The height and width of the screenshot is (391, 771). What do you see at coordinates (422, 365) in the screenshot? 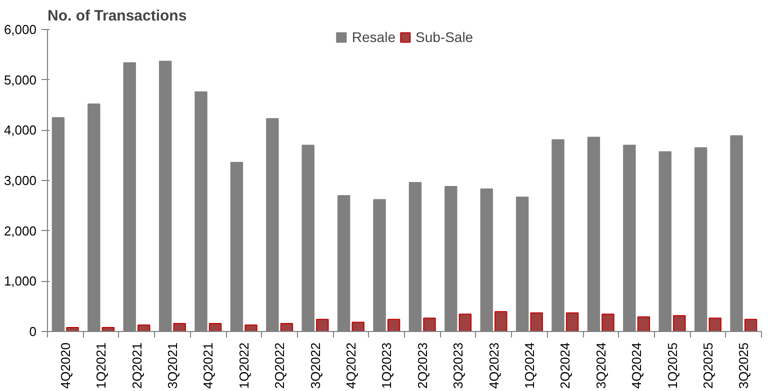
I see `x-tick-label: 2Q2023` at bounding box center [422, 365].